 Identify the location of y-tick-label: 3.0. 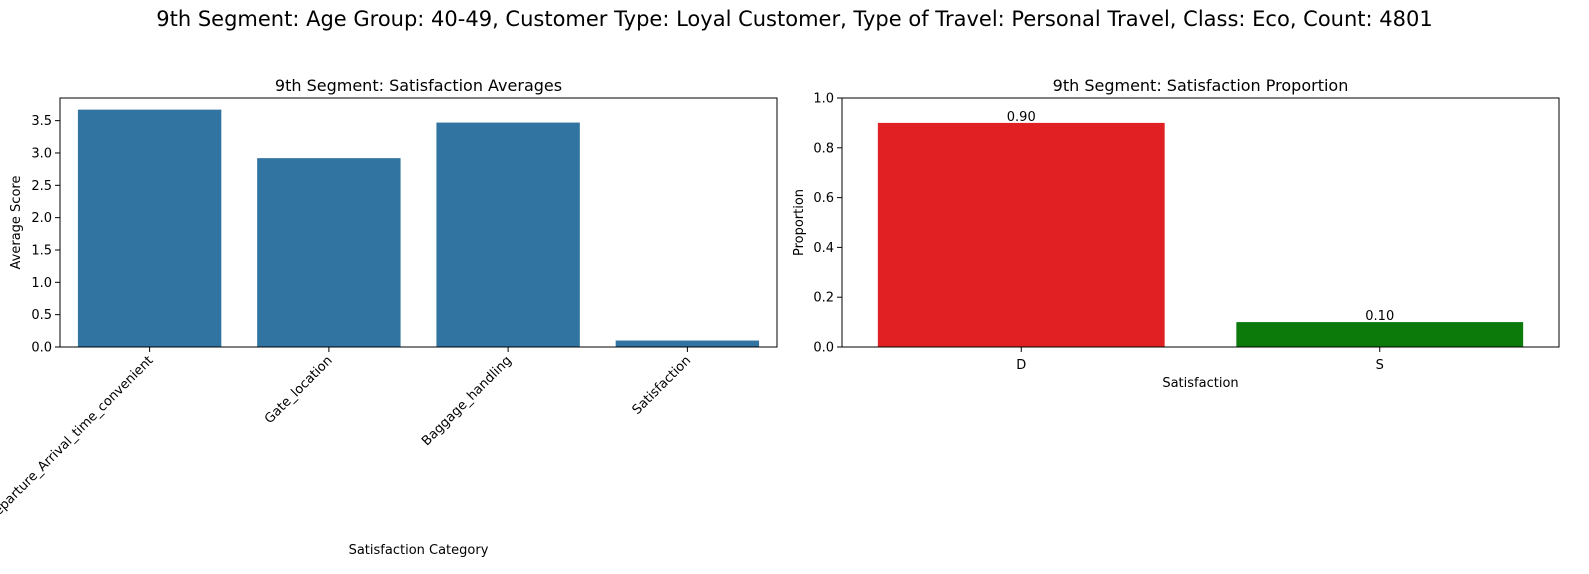
(41, 153).